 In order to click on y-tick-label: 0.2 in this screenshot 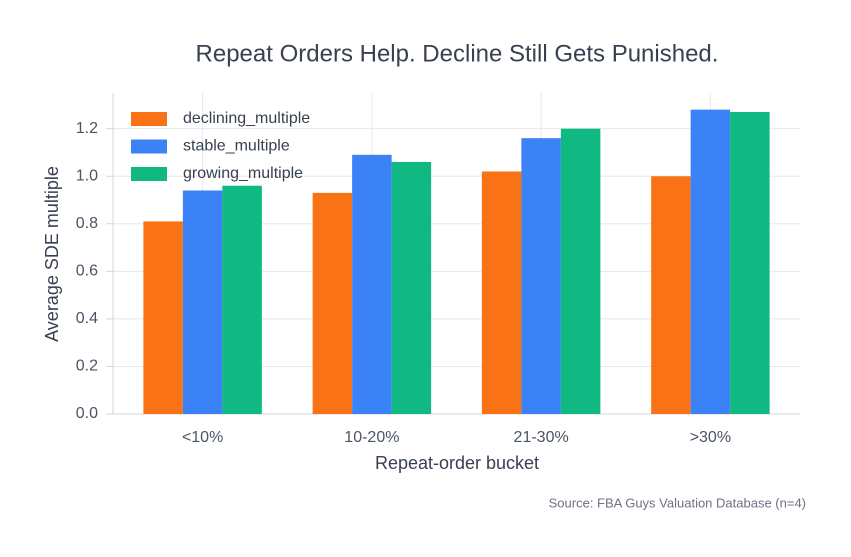, I will do `click(87, 366)`.